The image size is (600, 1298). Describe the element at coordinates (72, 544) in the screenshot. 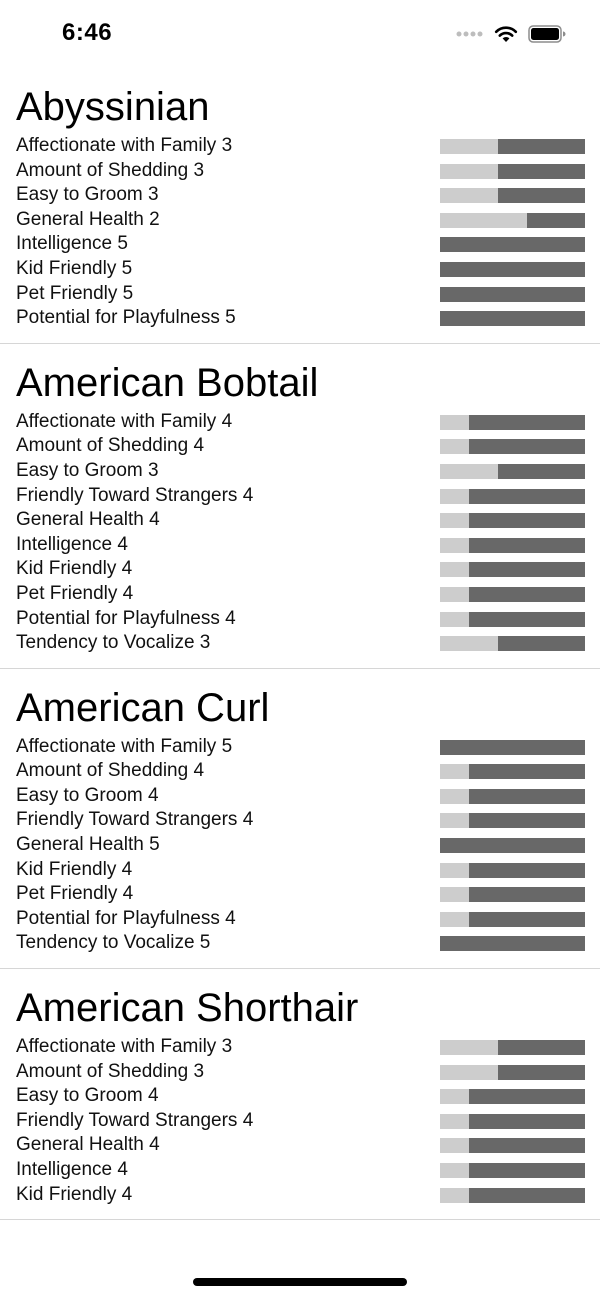

I see `attribute-label: Intelligence 4` at that location.